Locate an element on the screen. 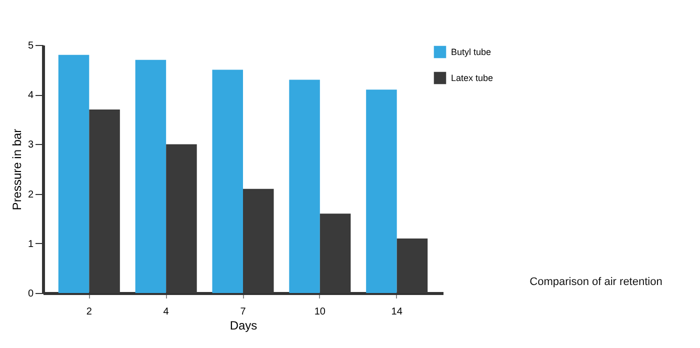 The image size is (700, 348). x-axis-title: Days is located at coordinates (244, 325).